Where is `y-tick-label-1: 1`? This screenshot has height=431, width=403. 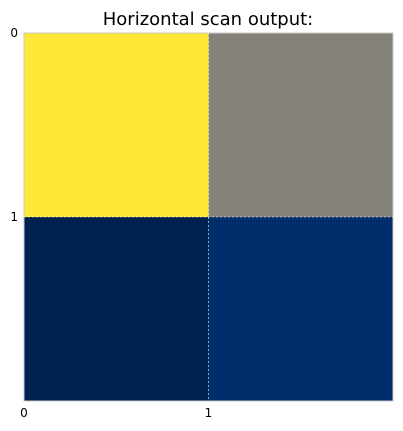
y-tick-label-1: 1 is located at coordinates (14, 217).